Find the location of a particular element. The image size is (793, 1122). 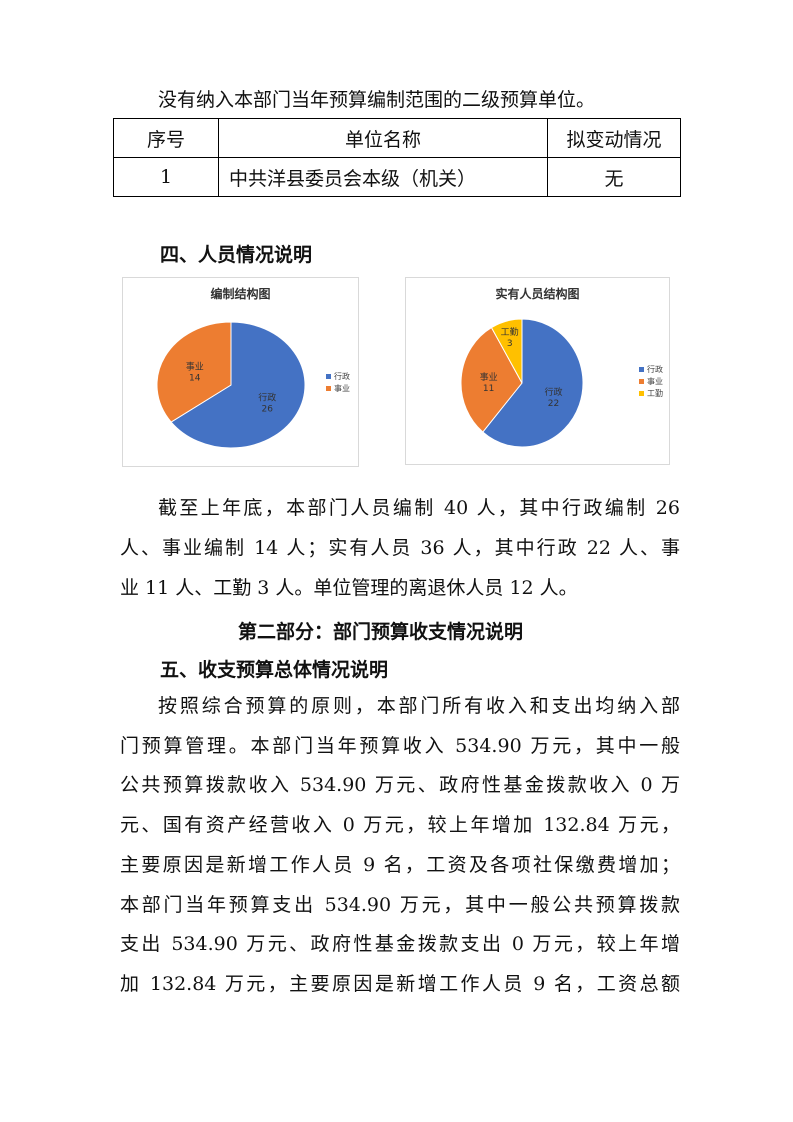

paragraph-line: 截至上年底，本部门人员编制 40 人，其中行政编制 26 is located at coordinates (419, 508).